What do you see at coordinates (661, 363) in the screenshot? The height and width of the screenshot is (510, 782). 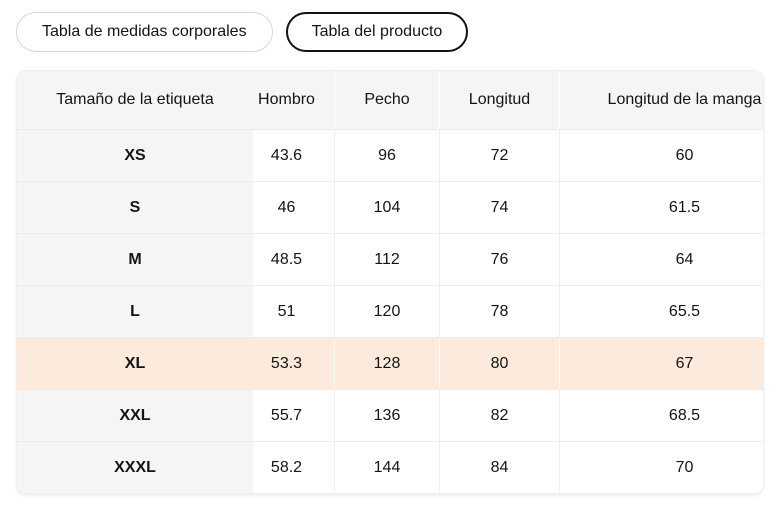 I see `value-cell: 67` at bounding box center [661, 363].